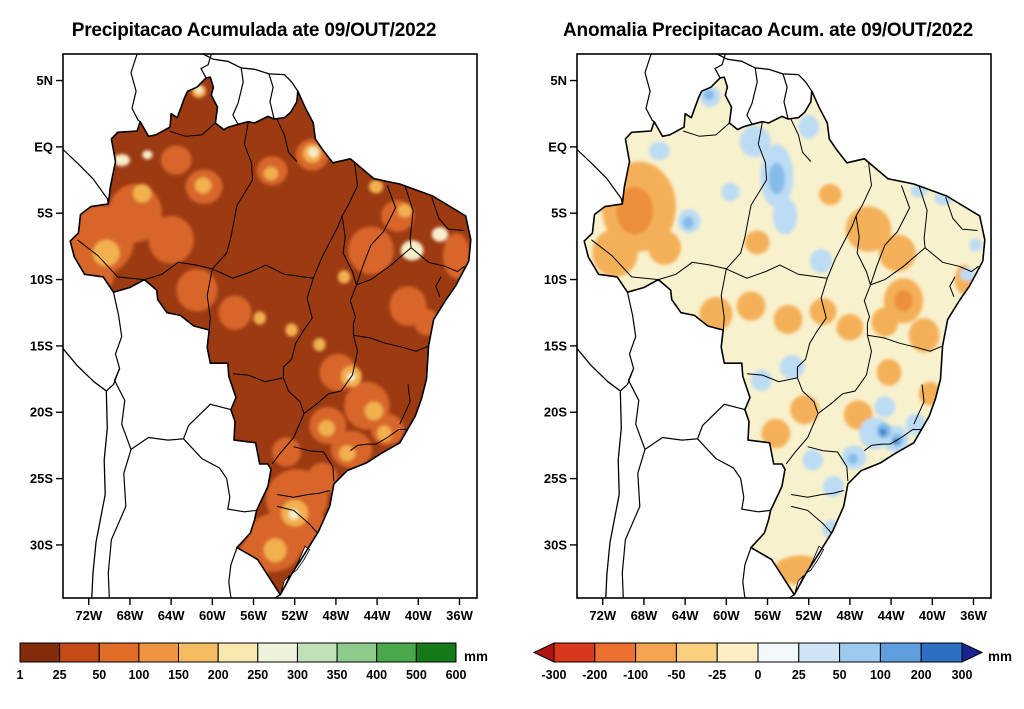 Image resolution: width=1024 pixels, height=709 pixels. What do you see at coordinates (130, 615) in the screenshot?
I see `x-axis-tick-label: 68W` at bounding box center [130, 615].